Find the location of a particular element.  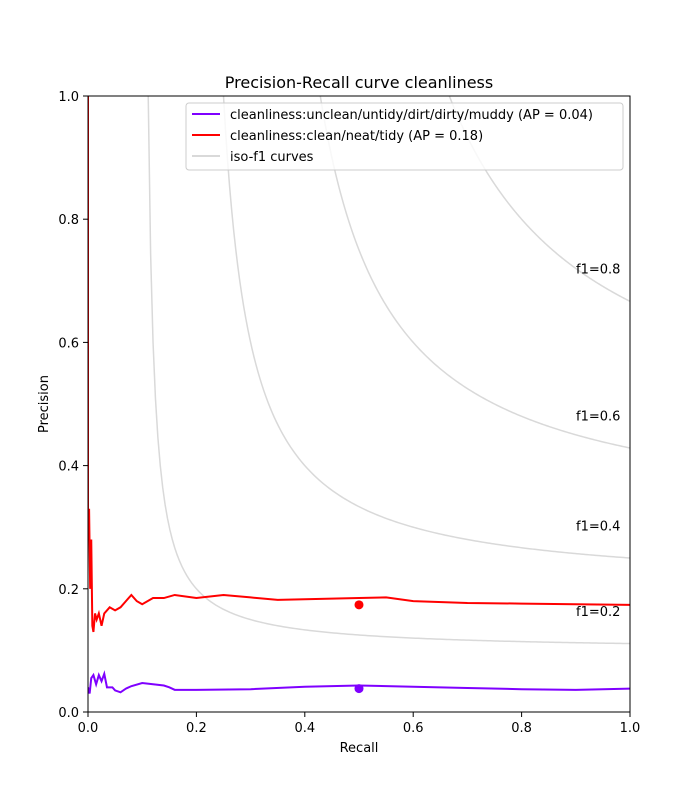

iso-f1-label: f1=0.4 is located at coordinates (598, 526).